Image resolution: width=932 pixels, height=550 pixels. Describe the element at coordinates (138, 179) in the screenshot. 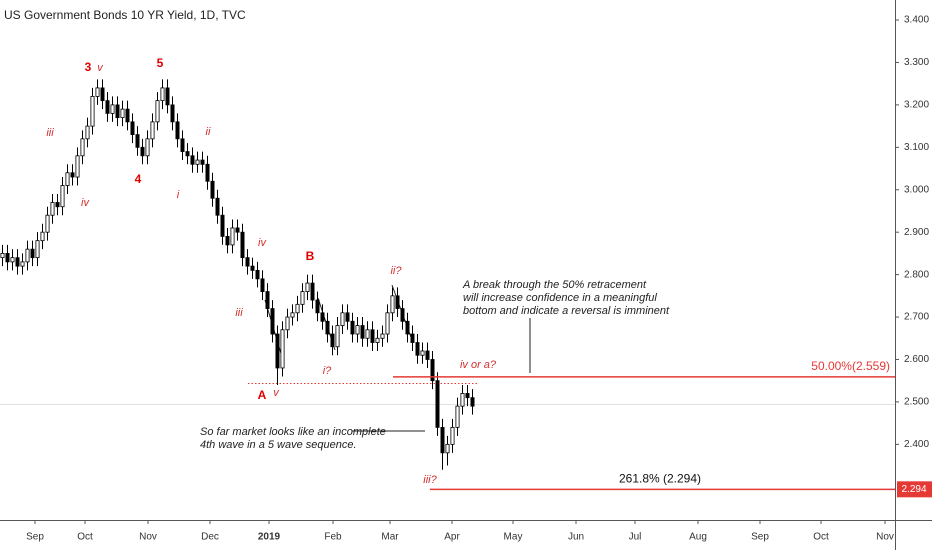

I see `wave-label: 4` at that location.